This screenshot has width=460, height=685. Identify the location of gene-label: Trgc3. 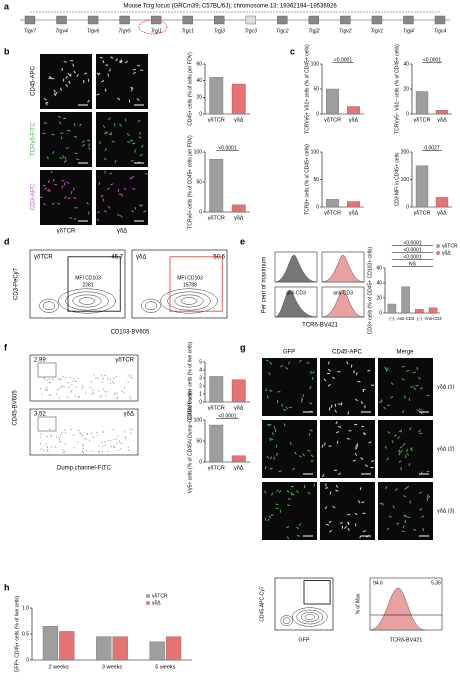
(251, 31).